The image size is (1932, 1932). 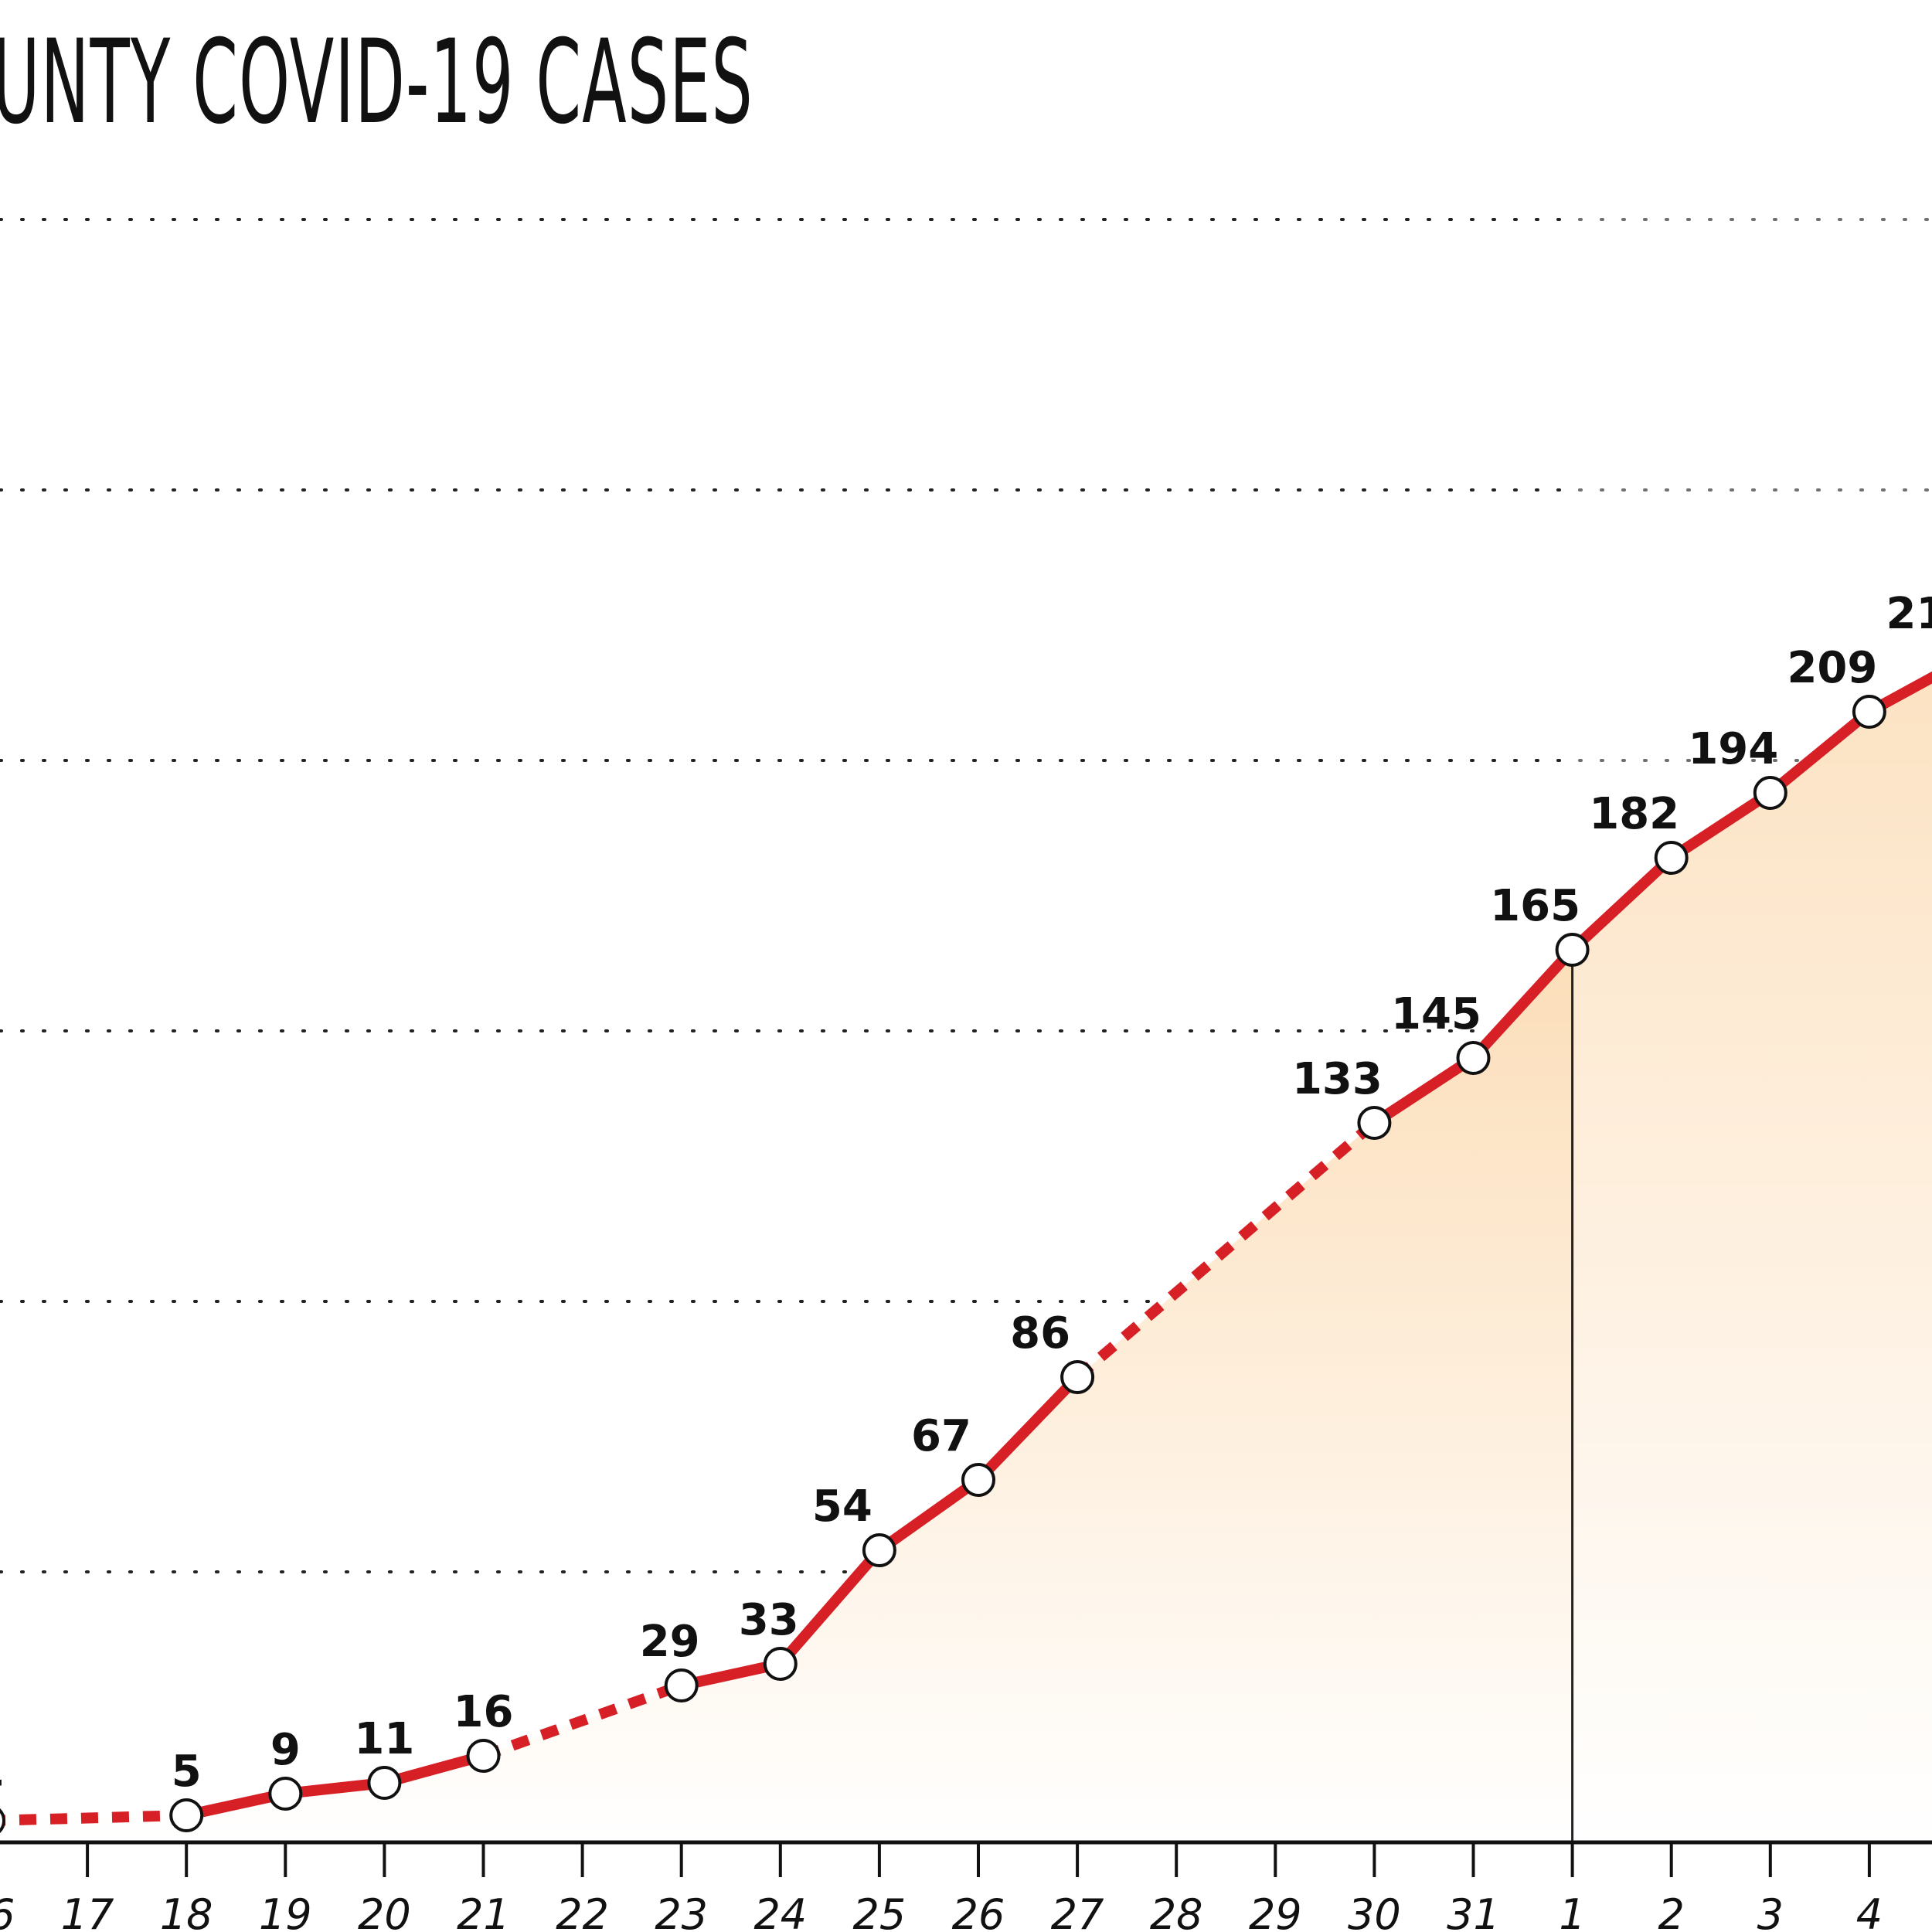 I want to click on x-tick-label: 3, so click(x=1771, y=1911).